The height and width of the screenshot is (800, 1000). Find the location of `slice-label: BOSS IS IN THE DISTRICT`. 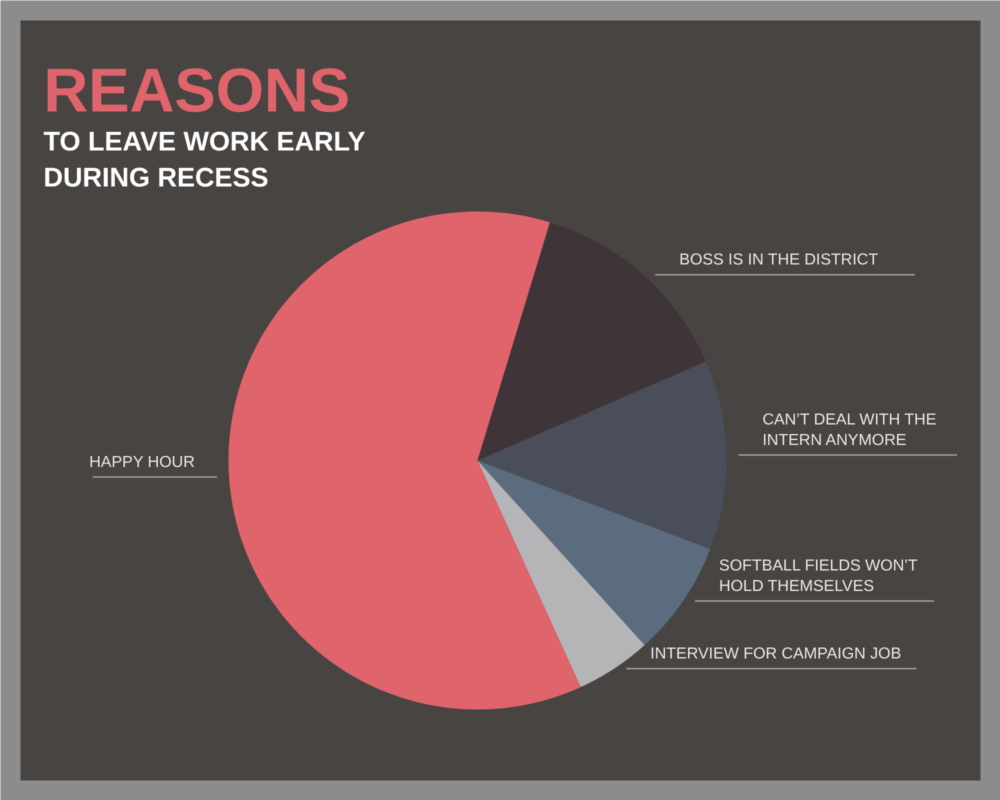

slice-label: BOSS IS IN THE DISTRICT is located at coordinates (778, 260).